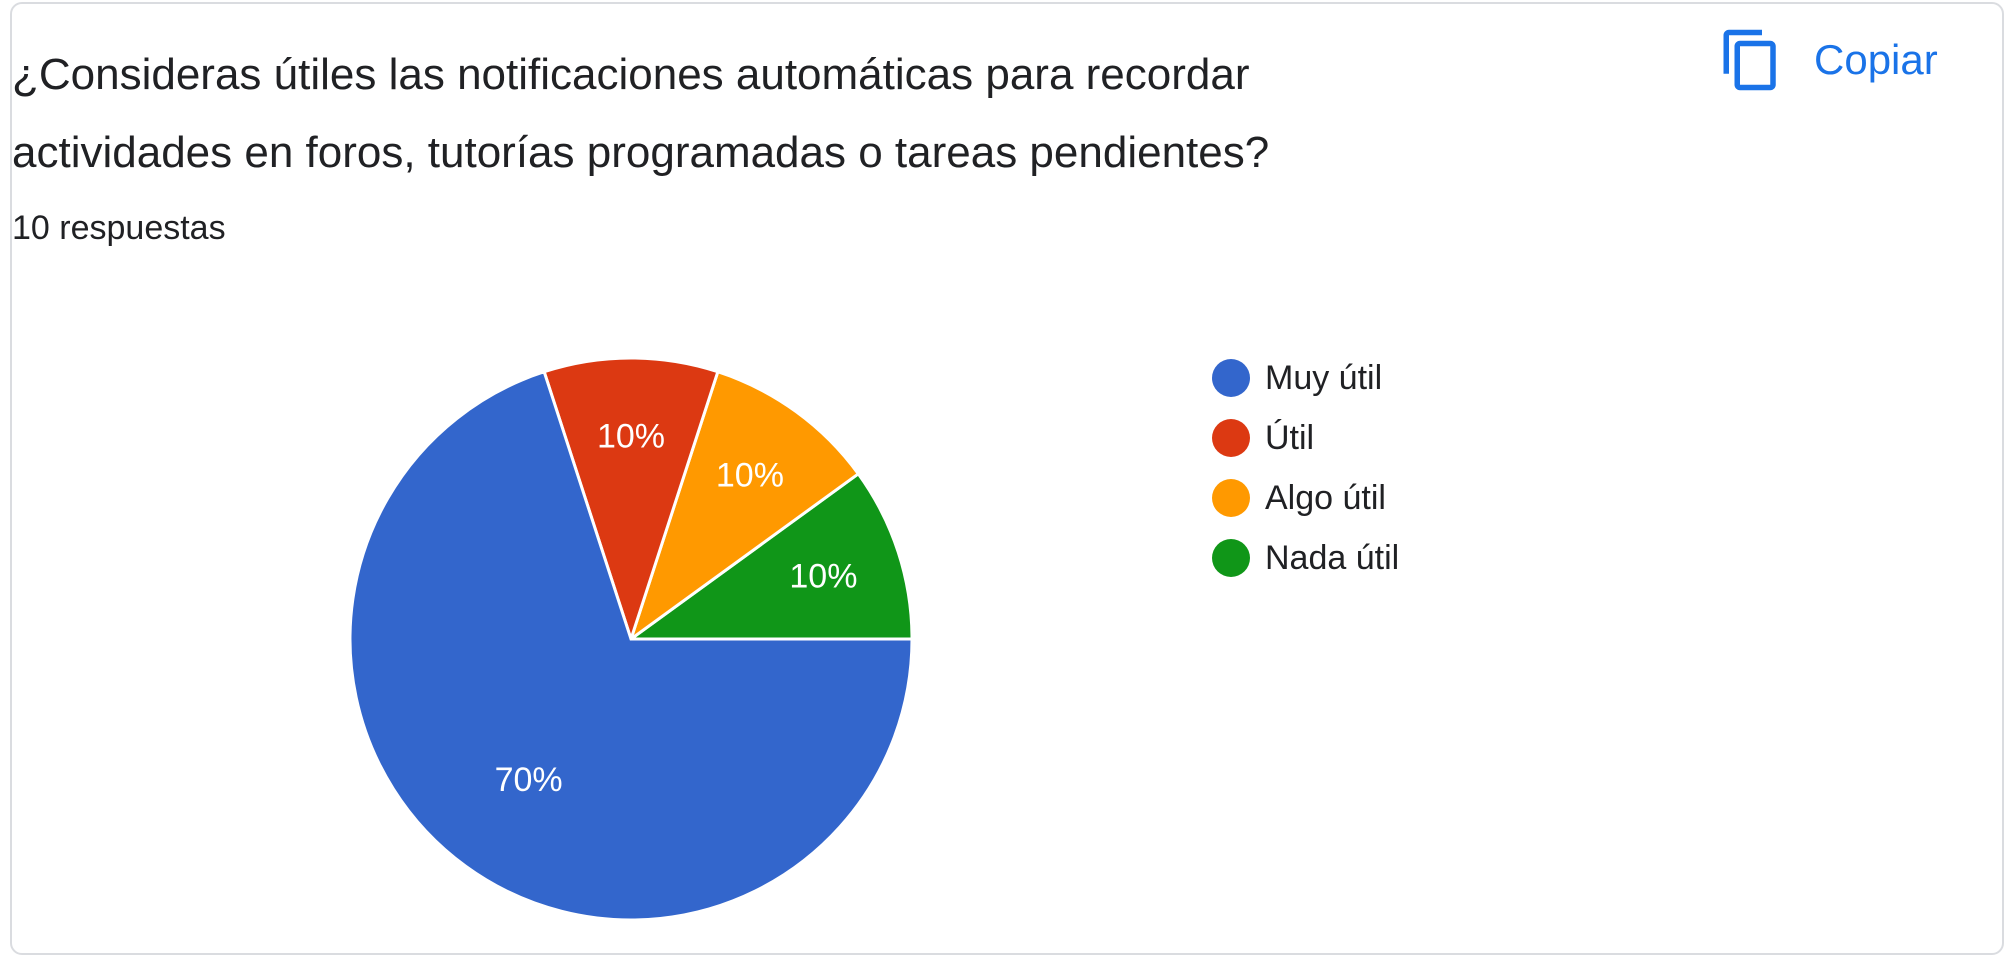 Image resolution: width=2014 pixels, height=965 pixels. I want to click on copy-button: Copiar, so click(1828, 60).